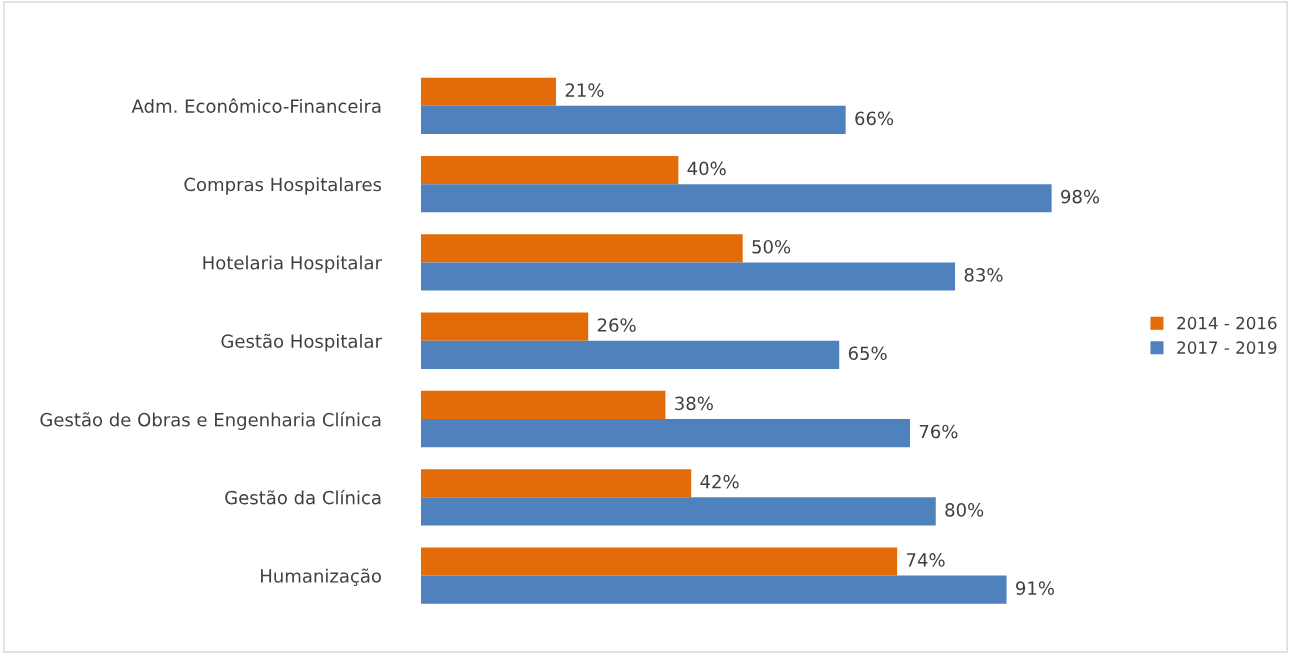 This screenshot has width=1291, height=654. I want to click on y-tick-label: Adm. Econômico-Financeira, so click(256, 105).